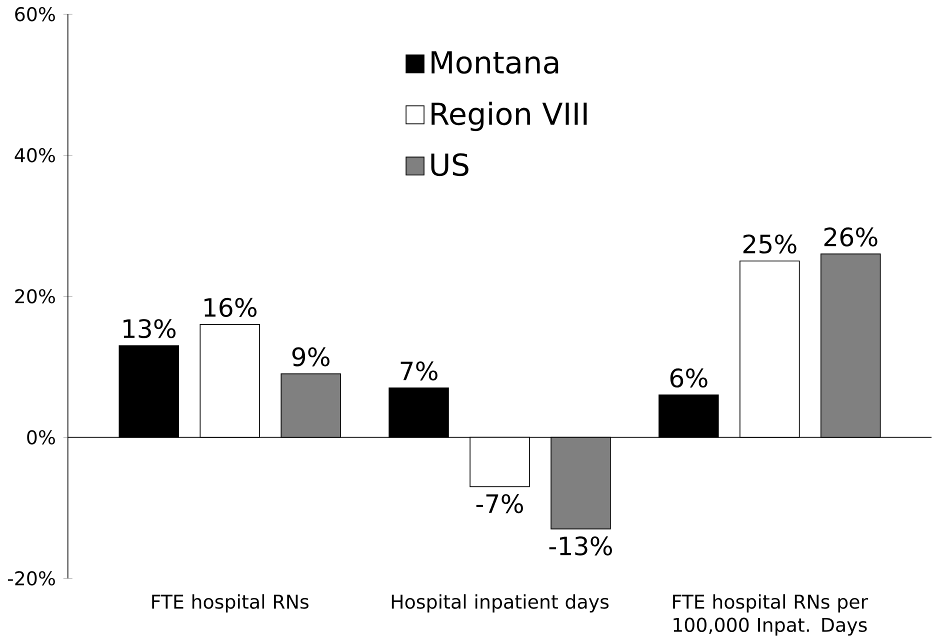 This screenshot has height=643, width=932. Describe the element at coordinates (34, 155) in the screenshot. I see `y-tick-label: 40%` at that location.